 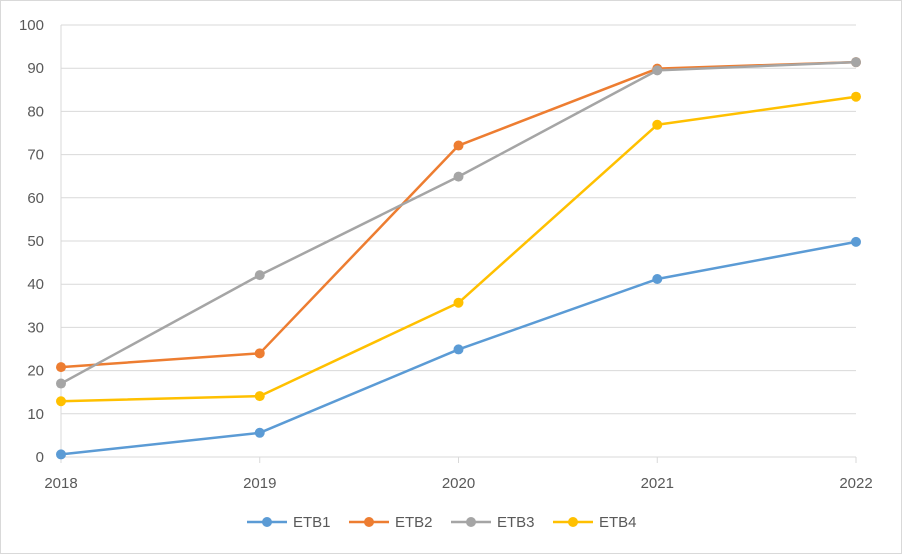 What do you see at coordinates (442, 522) in the screenshot?
I see `legend: ETB1 ETB2 ETB3 ETB4` at bounding box center [442, 522].